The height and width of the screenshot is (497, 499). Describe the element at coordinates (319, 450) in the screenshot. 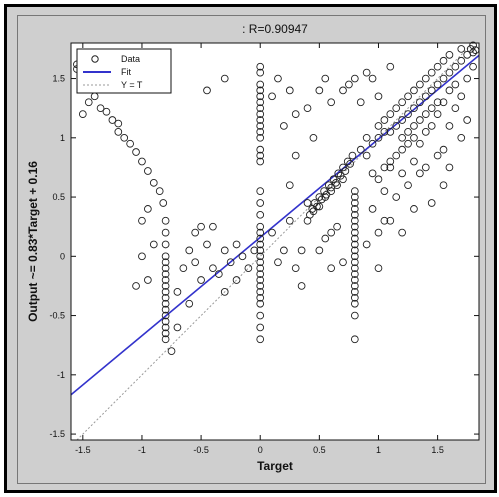

I see `x-tick-label: 0.5` at that location.